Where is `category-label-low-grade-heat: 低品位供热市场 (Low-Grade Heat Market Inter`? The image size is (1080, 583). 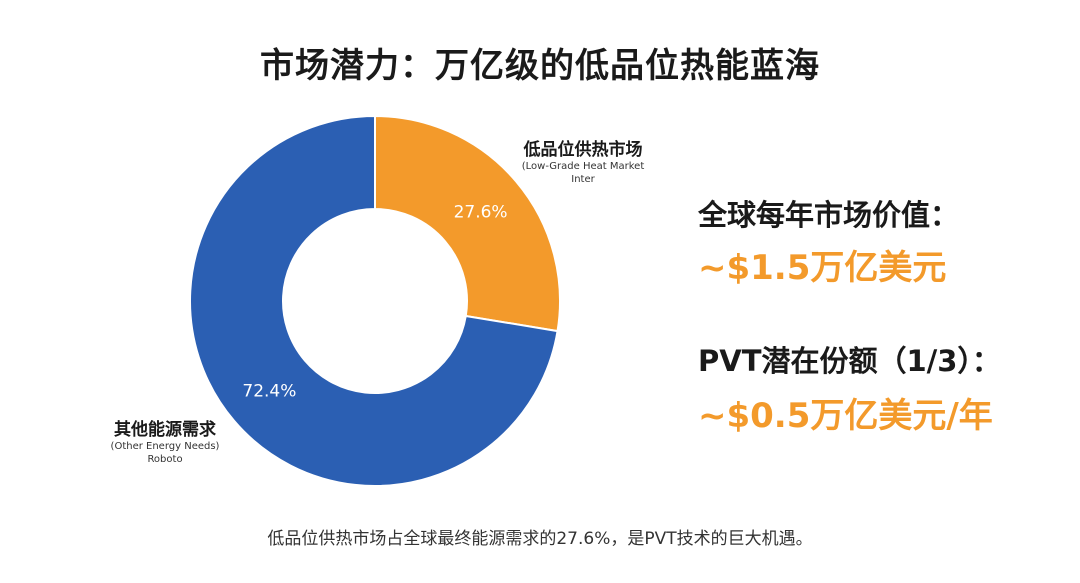 category-label-low-grade-heat: 低品位供热市场 (Low-Grade Heat Market Inter is located at coordinates (583, 163).